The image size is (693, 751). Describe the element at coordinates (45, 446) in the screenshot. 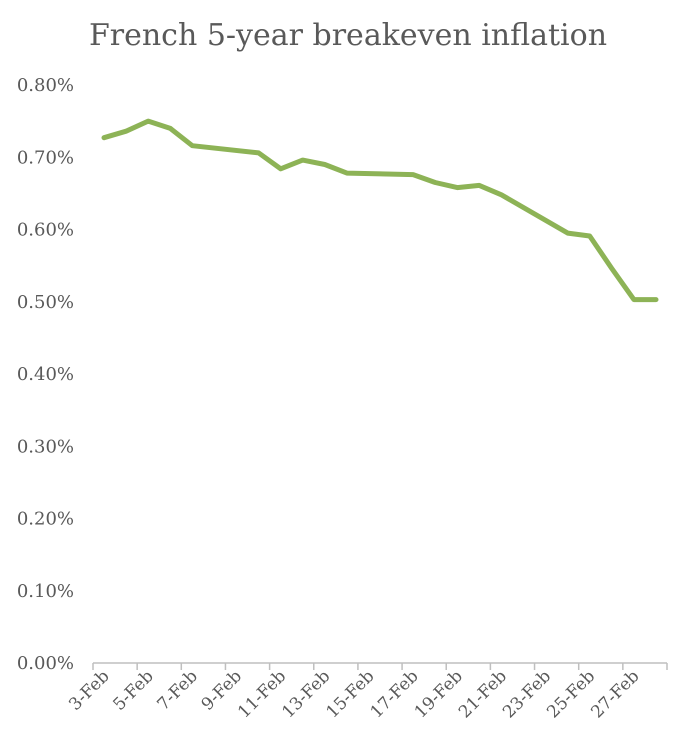

I see `y-tick-label: 0.30%` at that location.